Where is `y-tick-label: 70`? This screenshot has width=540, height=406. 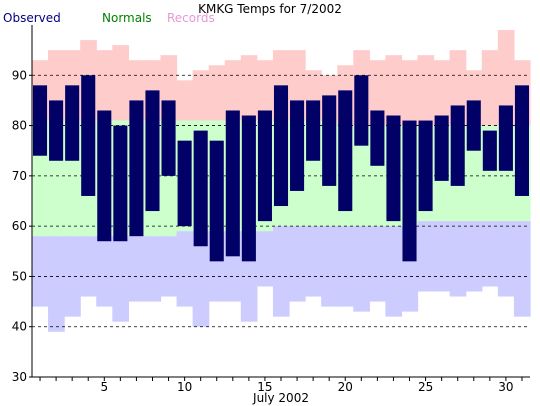
y-tick-label: 70 is located at coordinates (19, 176).